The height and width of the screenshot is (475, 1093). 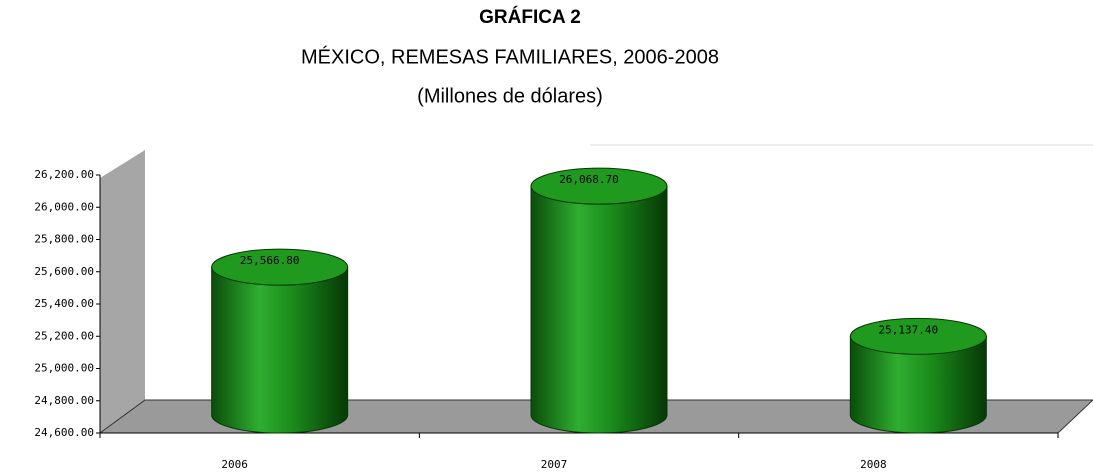 What do you see at coordinates (873, 464) in the screenshot?
I see `x-tick-label: 2008` at bounding box center [873, 464].